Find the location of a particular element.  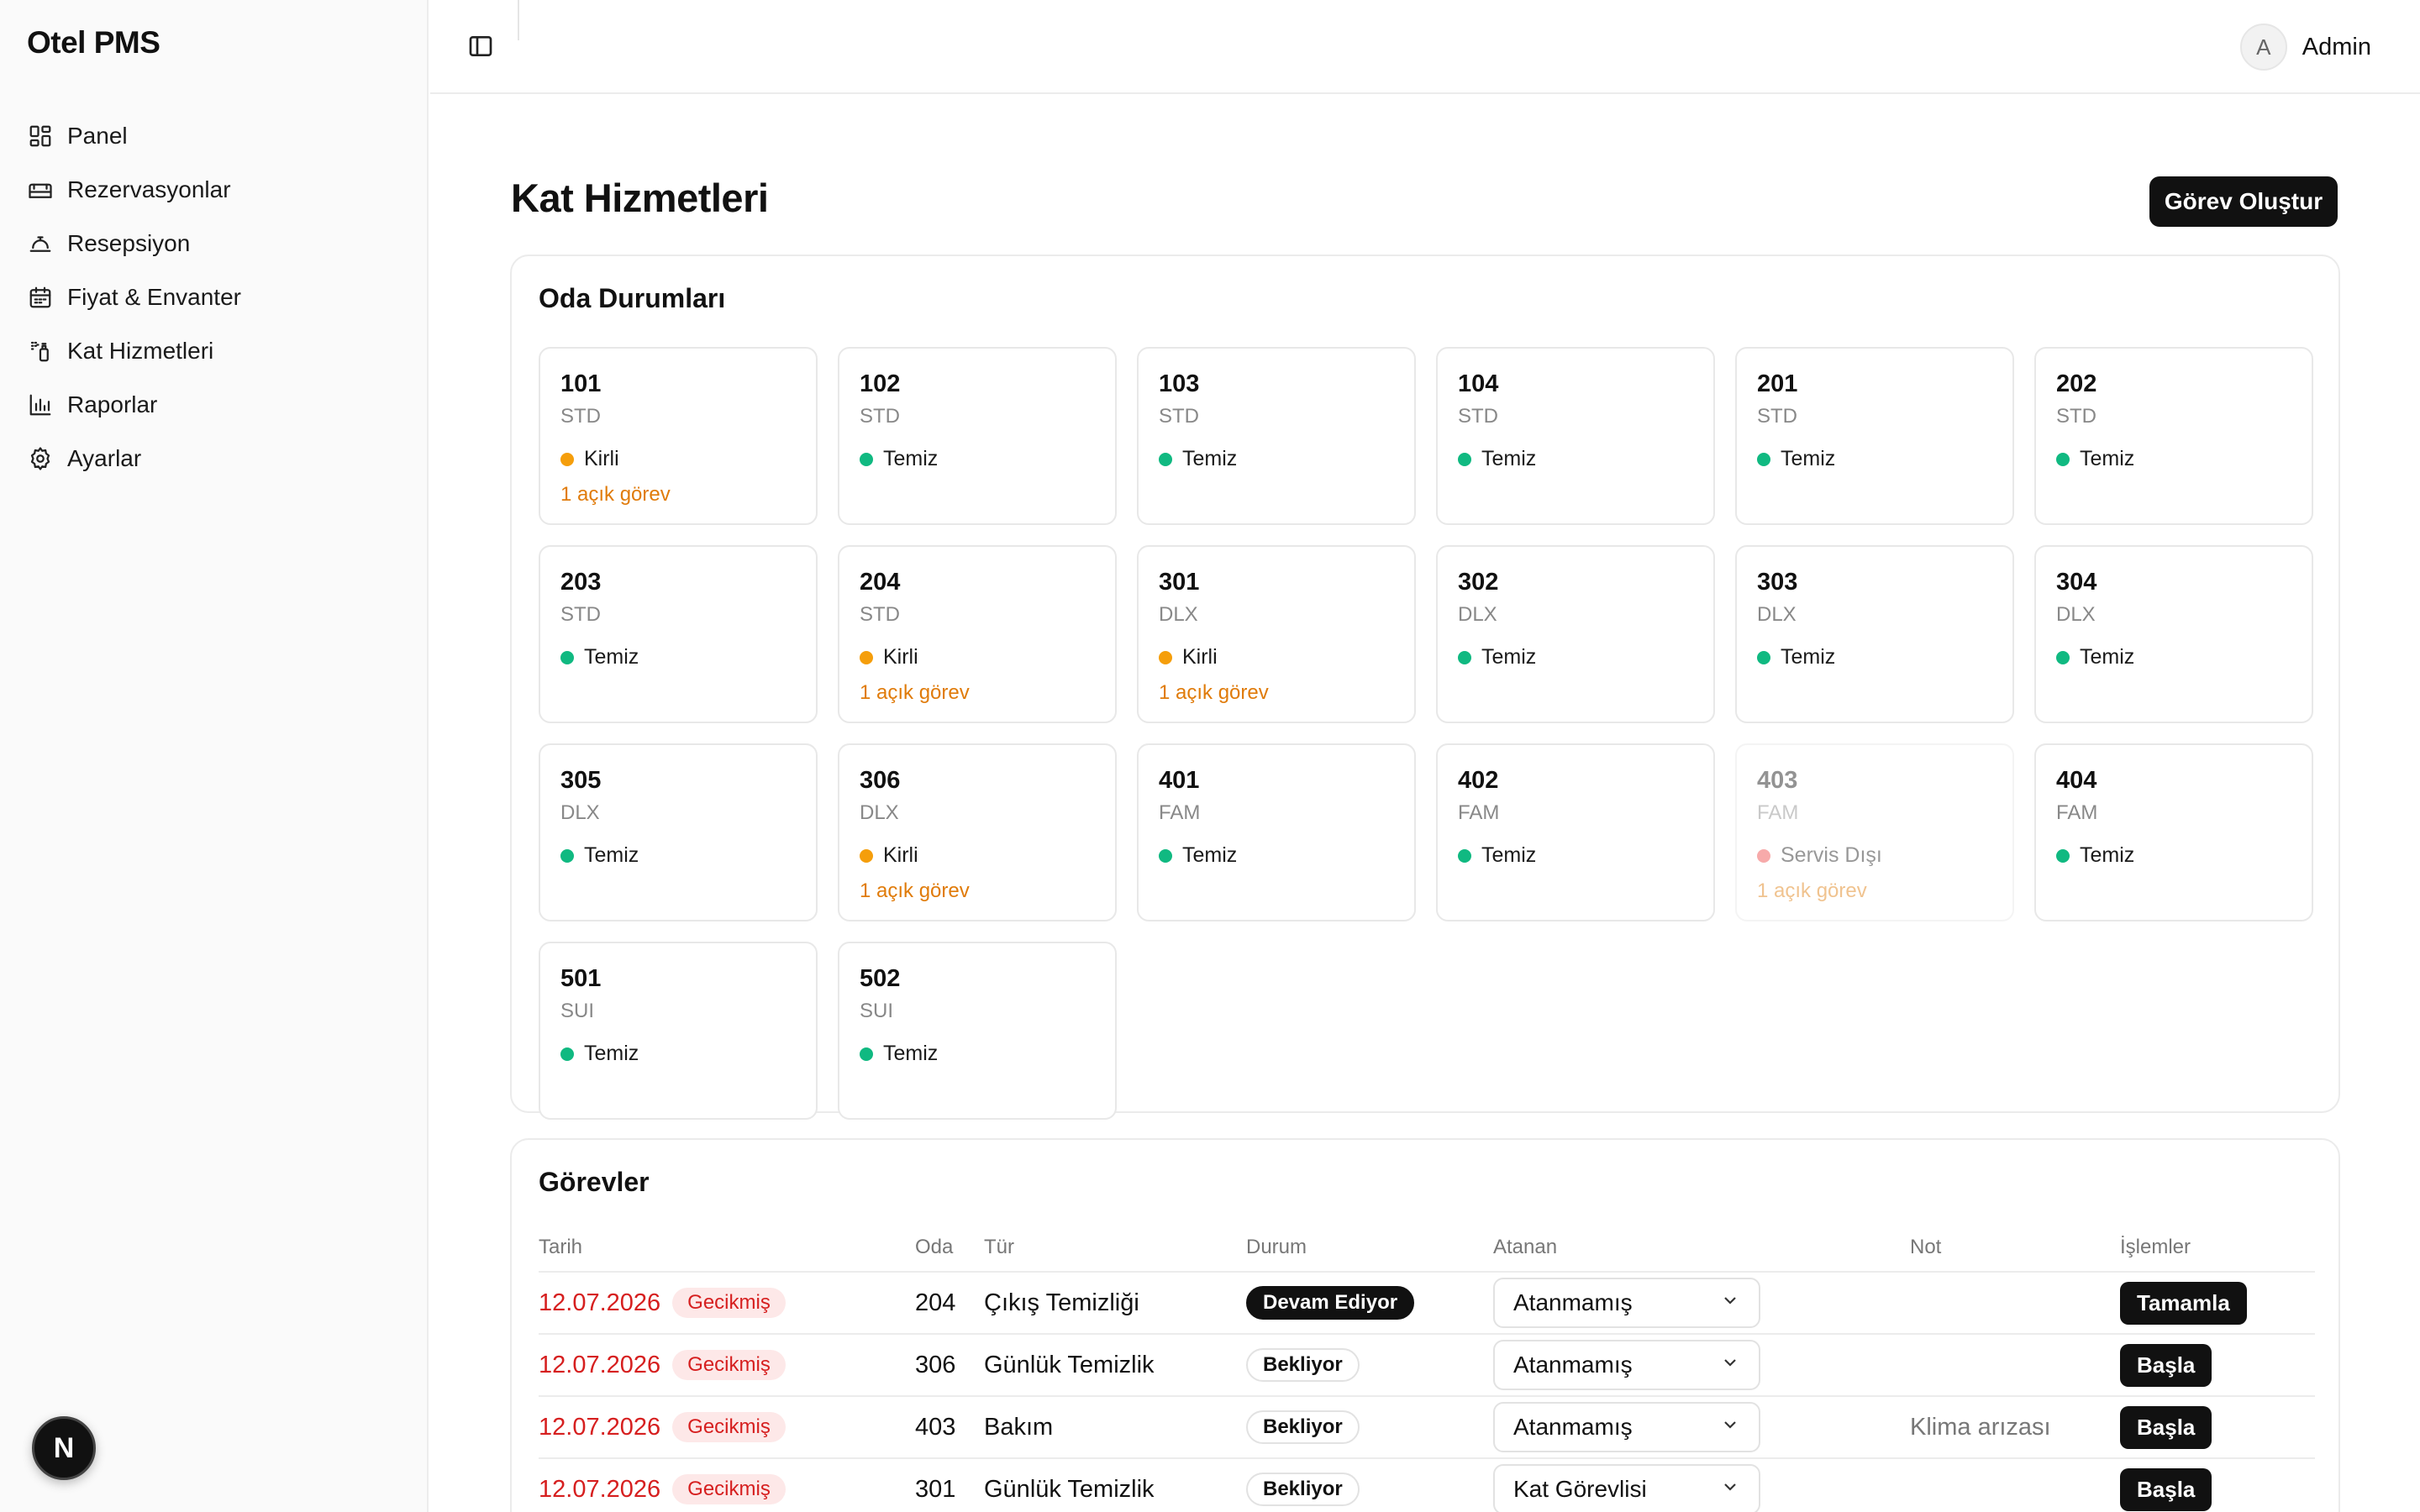

col-note: Not is located at coordinates (1926, 1247).